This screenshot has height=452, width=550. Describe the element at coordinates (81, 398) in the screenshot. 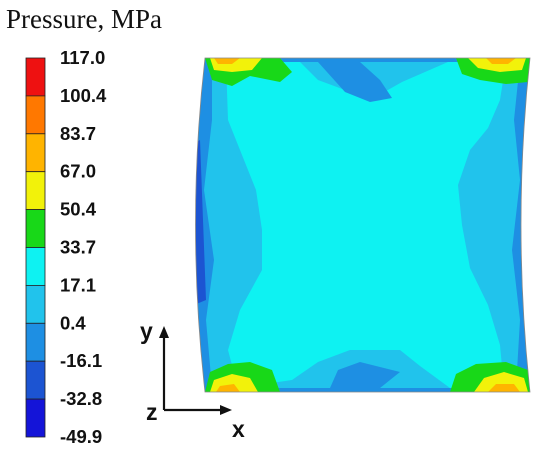

I see `colorbar-tick-label: -32.8` at that location.